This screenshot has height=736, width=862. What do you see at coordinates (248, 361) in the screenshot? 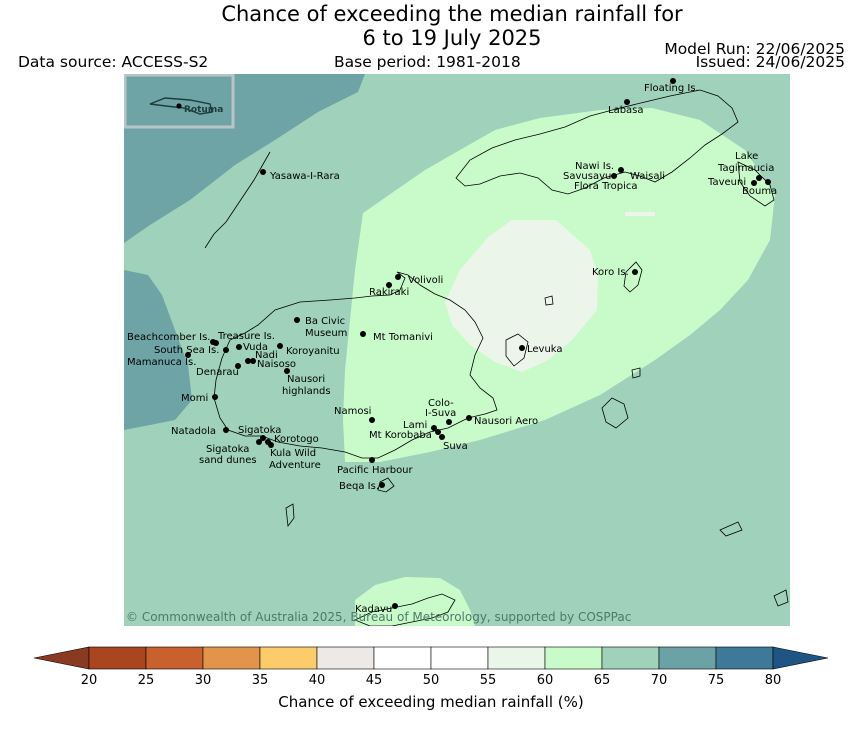
I see `nadi-marker` at bounding box center [248, 361].